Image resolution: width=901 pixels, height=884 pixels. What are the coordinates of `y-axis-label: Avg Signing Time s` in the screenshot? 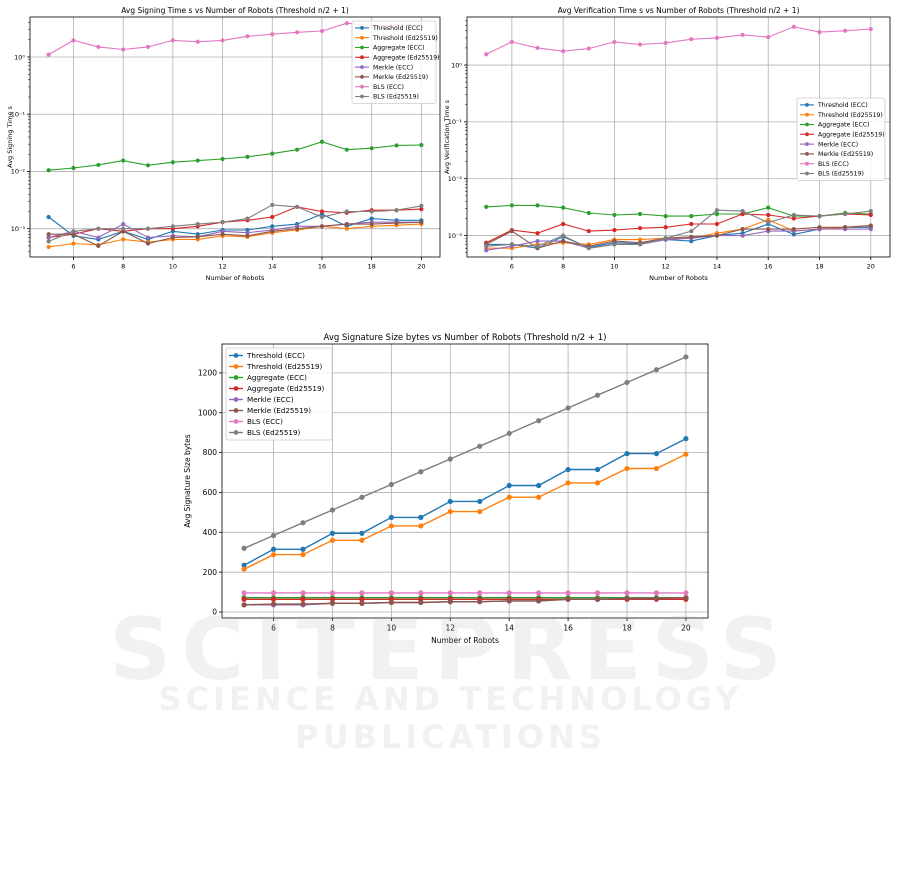 It's located at (10, 137).